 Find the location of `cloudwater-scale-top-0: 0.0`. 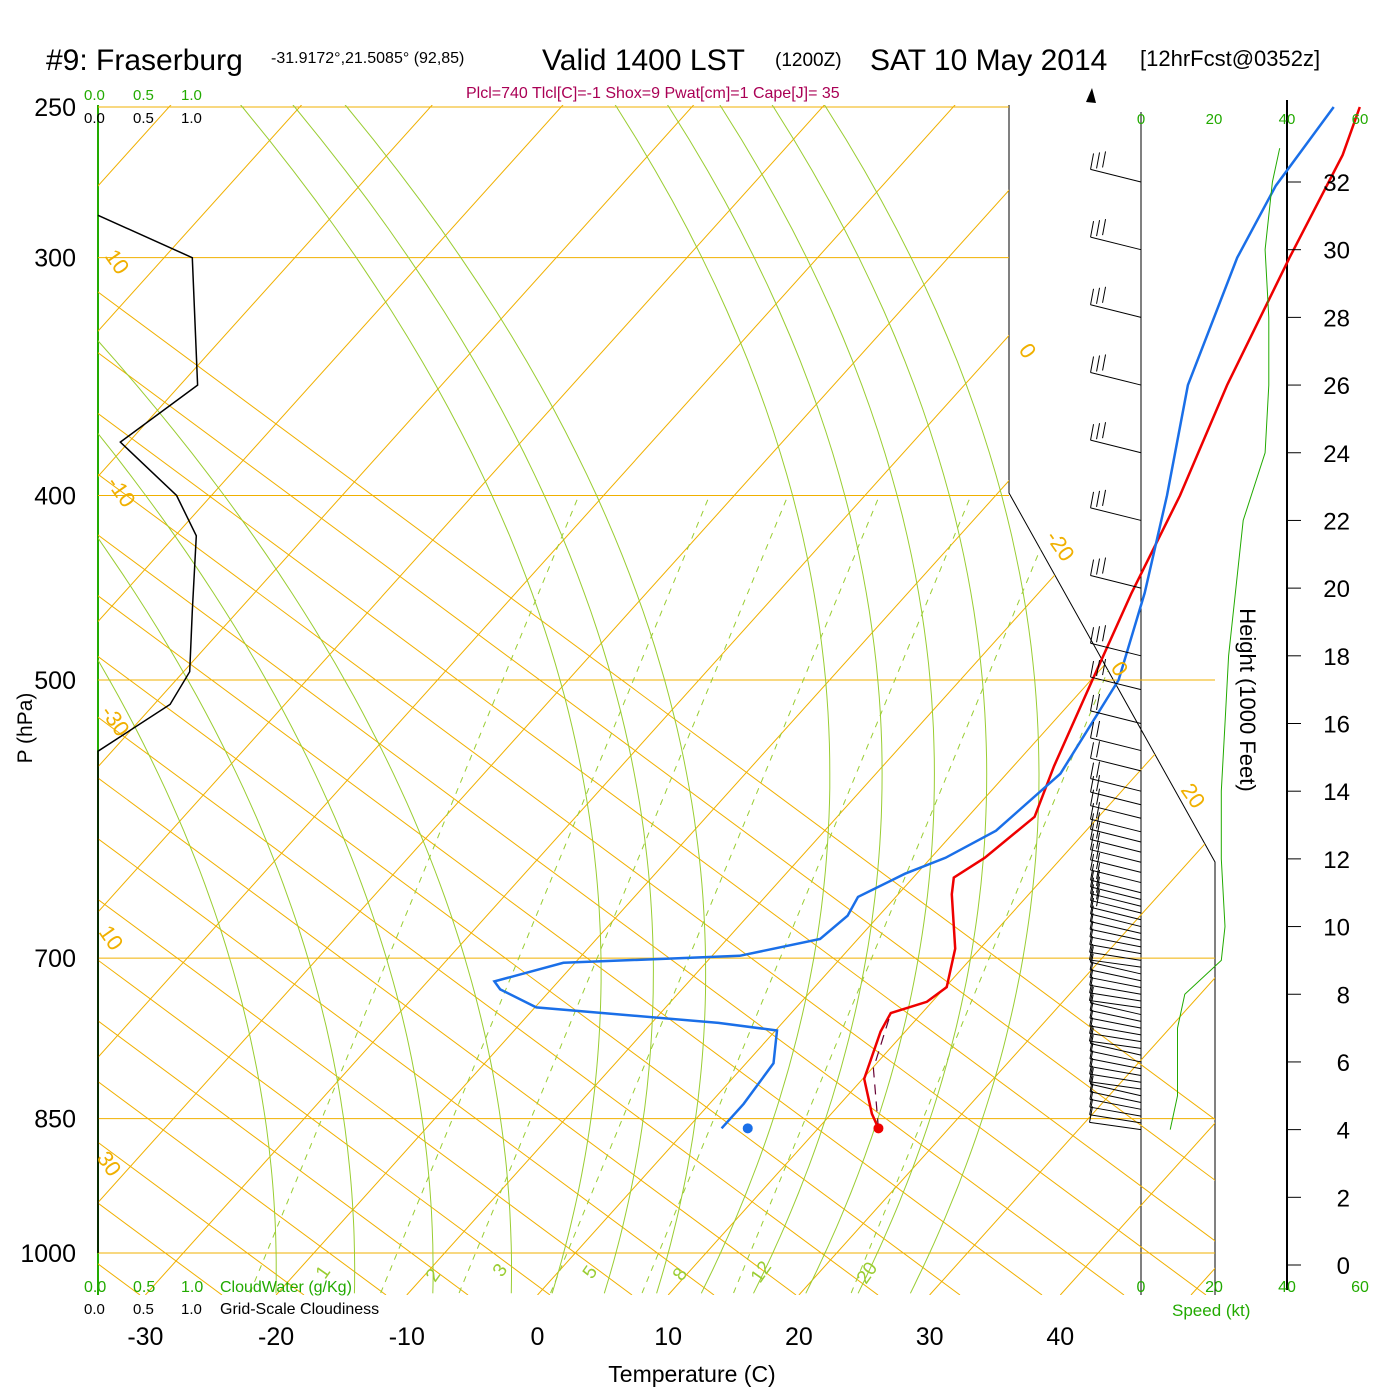

cloudwater-scale-top-0: 0.0 is located at coordinates (94, 95).